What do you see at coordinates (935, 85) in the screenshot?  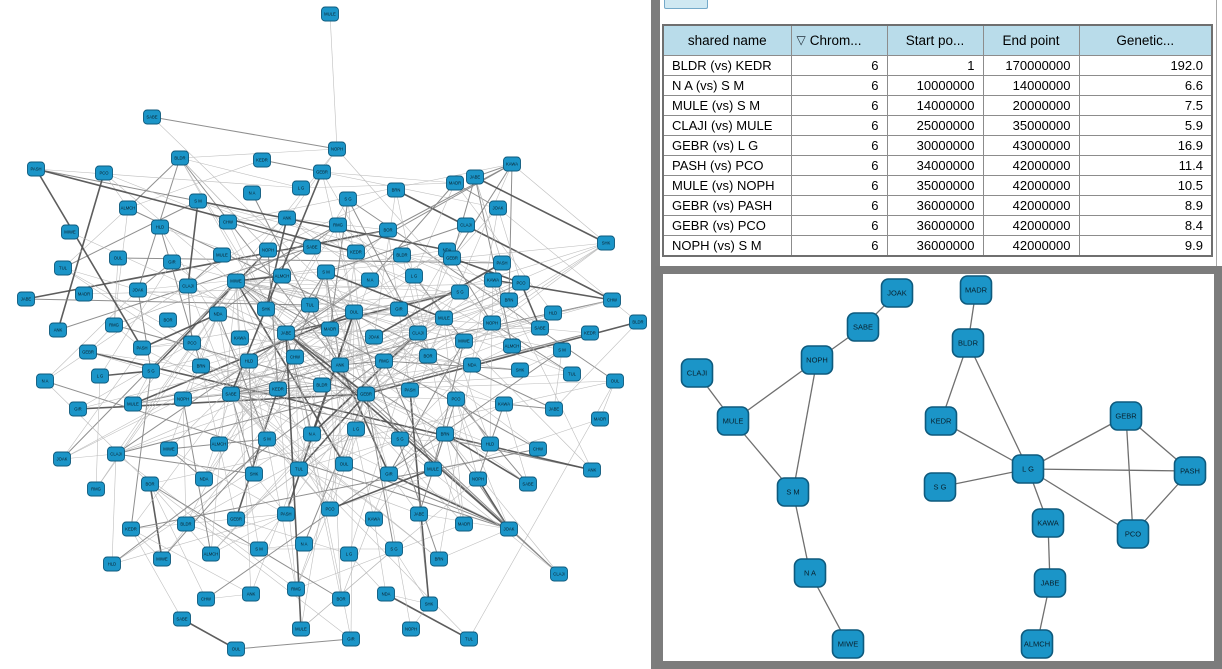 I see `table-cell: 10000000` at bounding box center [935, 85].